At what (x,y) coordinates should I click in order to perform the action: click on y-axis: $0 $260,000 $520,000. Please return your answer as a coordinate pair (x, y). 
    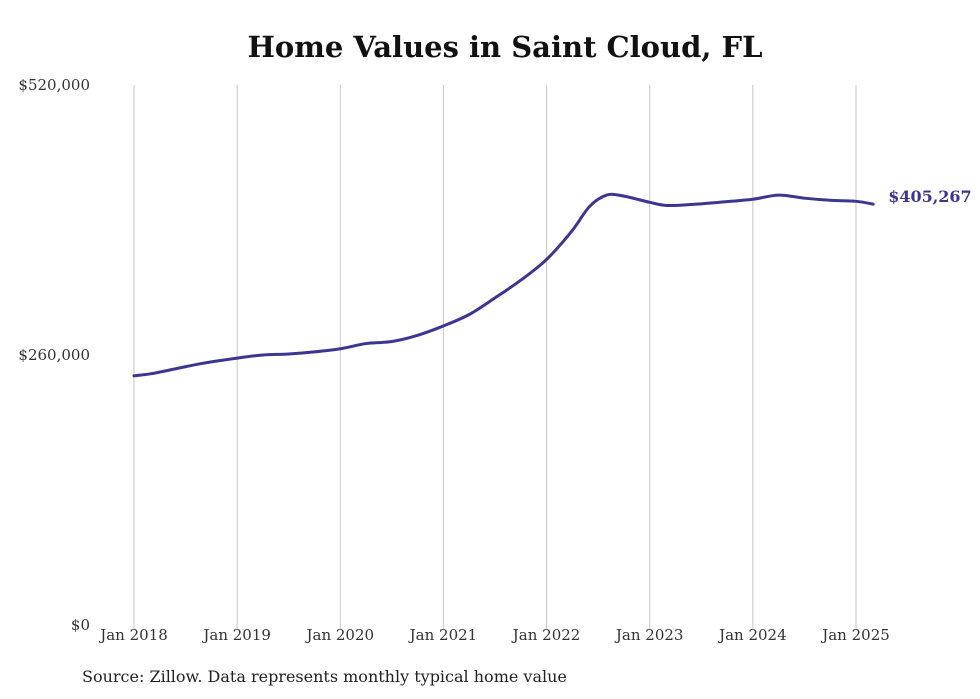
    Looking at the image, I should click on (54, 355).